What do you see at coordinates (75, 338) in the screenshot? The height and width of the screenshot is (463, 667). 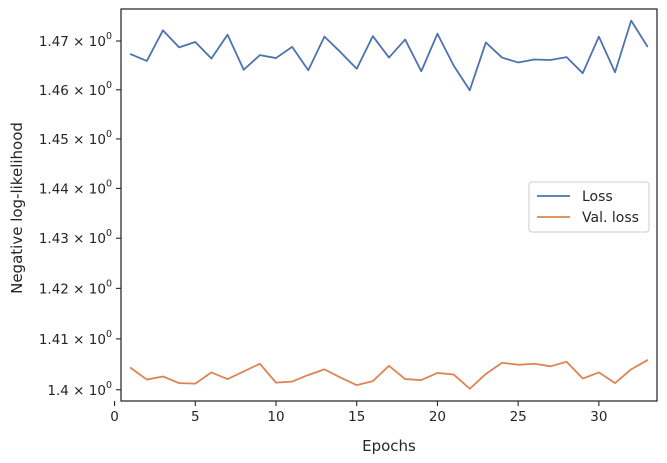 I see `y-tick-label: 1.41 × 100` at bounding box center [75, 338].